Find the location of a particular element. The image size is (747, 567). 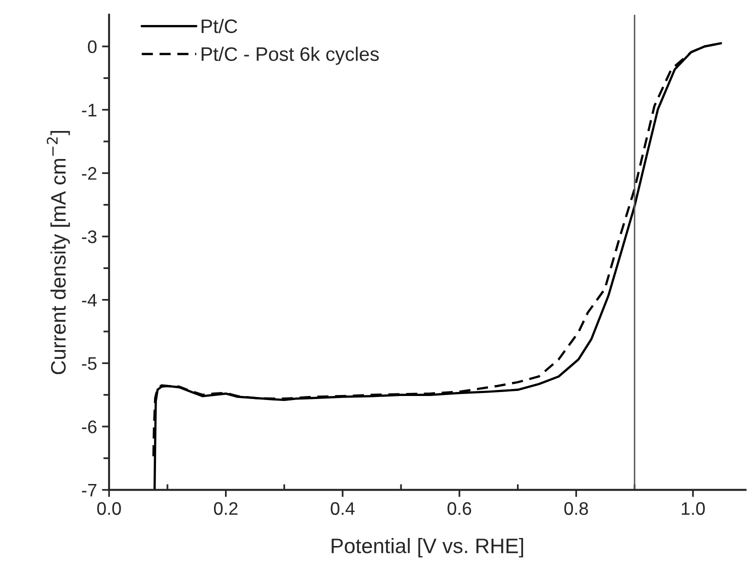

y-tick-label: -5 is located at coordinates (89, 363).